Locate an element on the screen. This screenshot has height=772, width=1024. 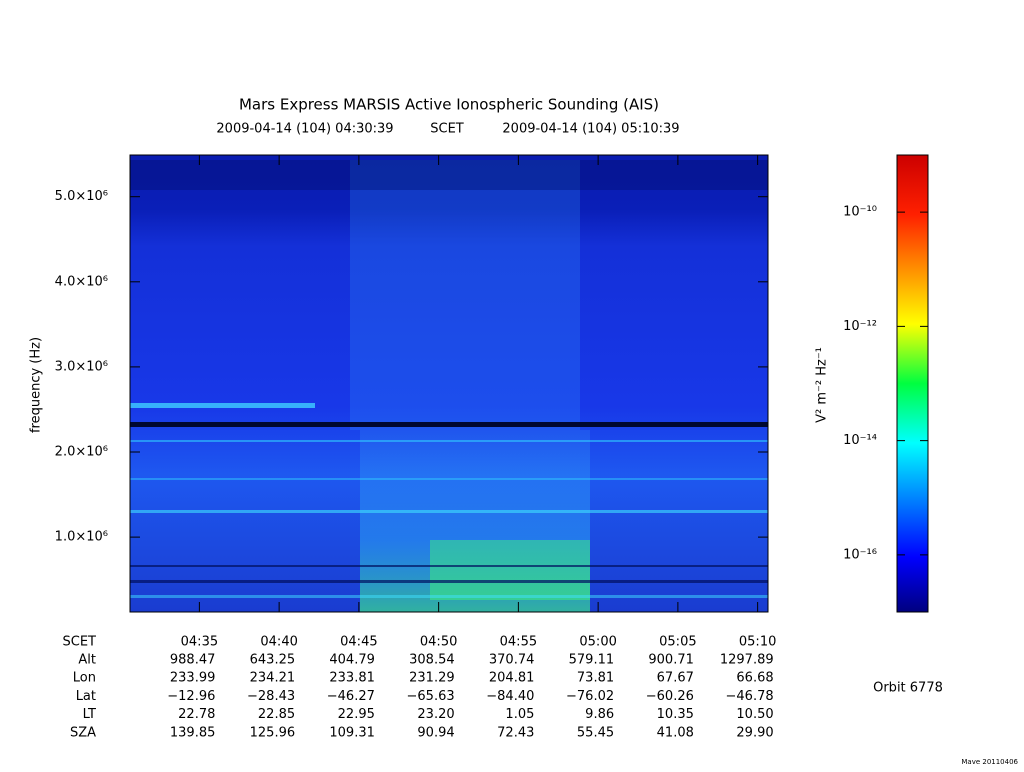
colorbar is located at coordinates (912, 383).